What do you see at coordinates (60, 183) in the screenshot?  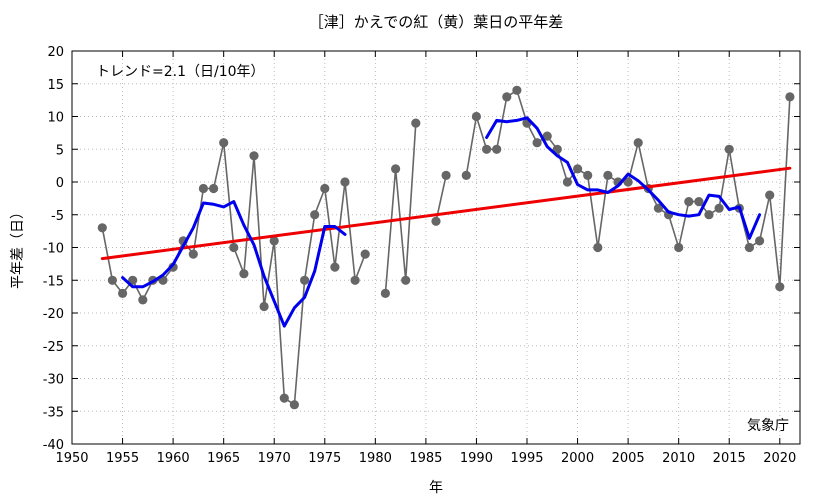 I see `y-tick-label: 0` at bounding box center [60, 183].